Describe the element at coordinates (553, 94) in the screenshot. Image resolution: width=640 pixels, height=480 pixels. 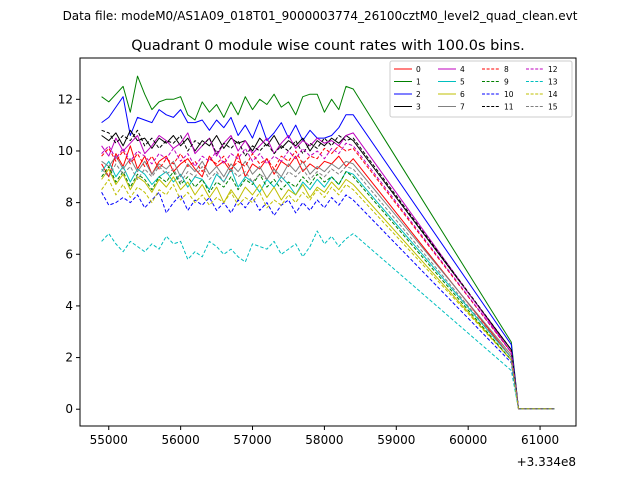
I see `legend-label-14: 14` at that location.